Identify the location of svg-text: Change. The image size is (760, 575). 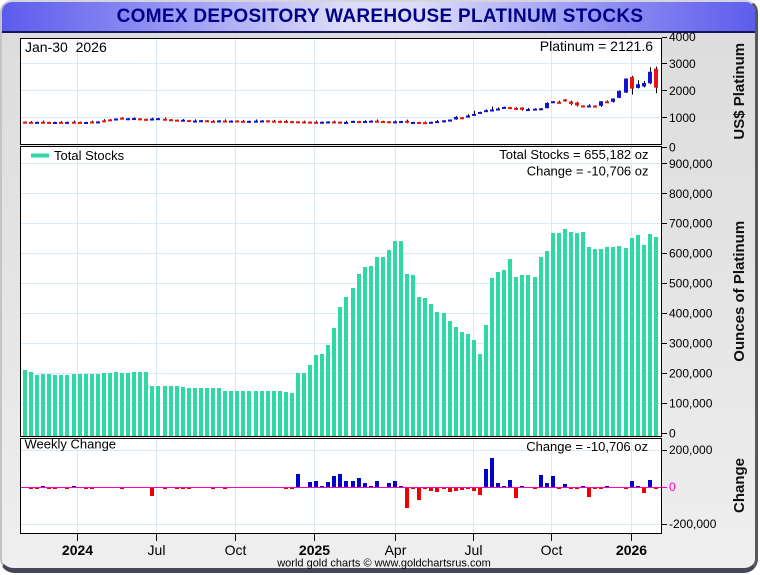
(739, 485).